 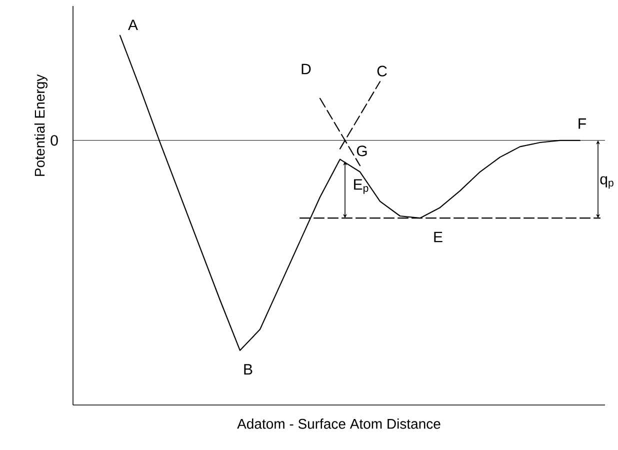 What do you see at coordinates (54, 140) in the screenshot?
I see `ref-line-label: 0` at bounding box center [54, 140].